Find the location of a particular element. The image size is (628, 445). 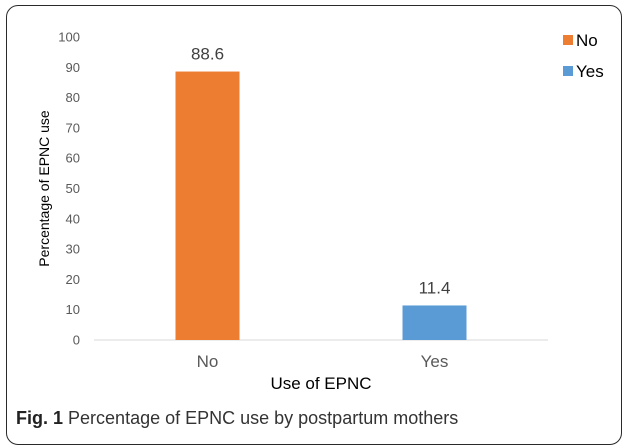

y-tick-label: 20 is located at coordinates (73, 279).